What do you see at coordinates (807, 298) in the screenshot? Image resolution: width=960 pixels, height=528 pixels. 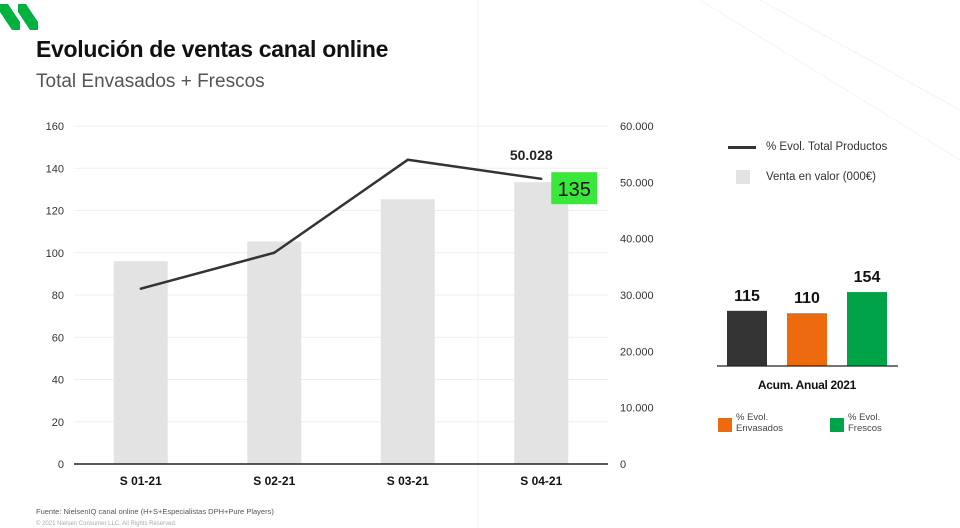 I see `side-bar-value-label: 110` at bounding box center [807, 298].